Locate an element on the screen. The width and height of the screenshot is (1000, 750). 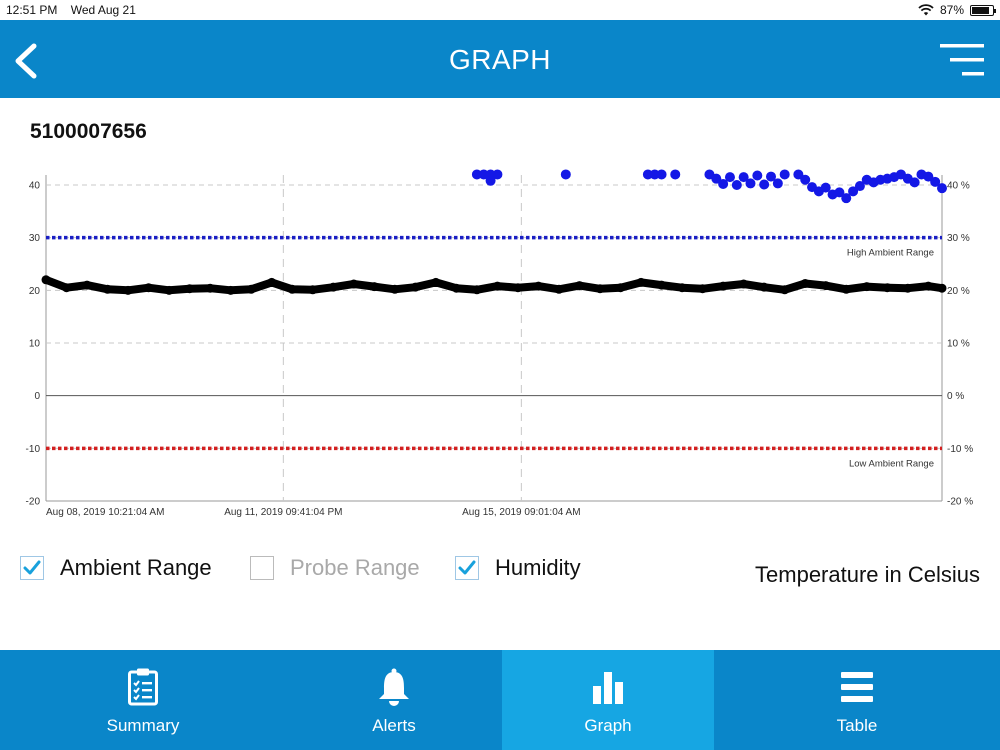
ambient-range-toggle: Ambient Range is located at coordinates (116, 568).